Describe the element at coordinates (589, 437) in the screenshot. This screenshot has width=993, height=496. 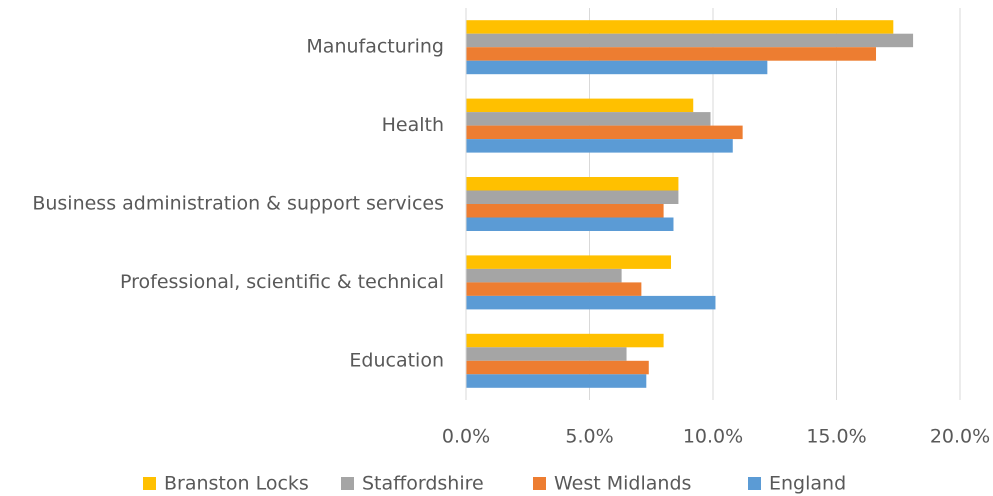
I see `x-tick-label: 5.0%` at that location.